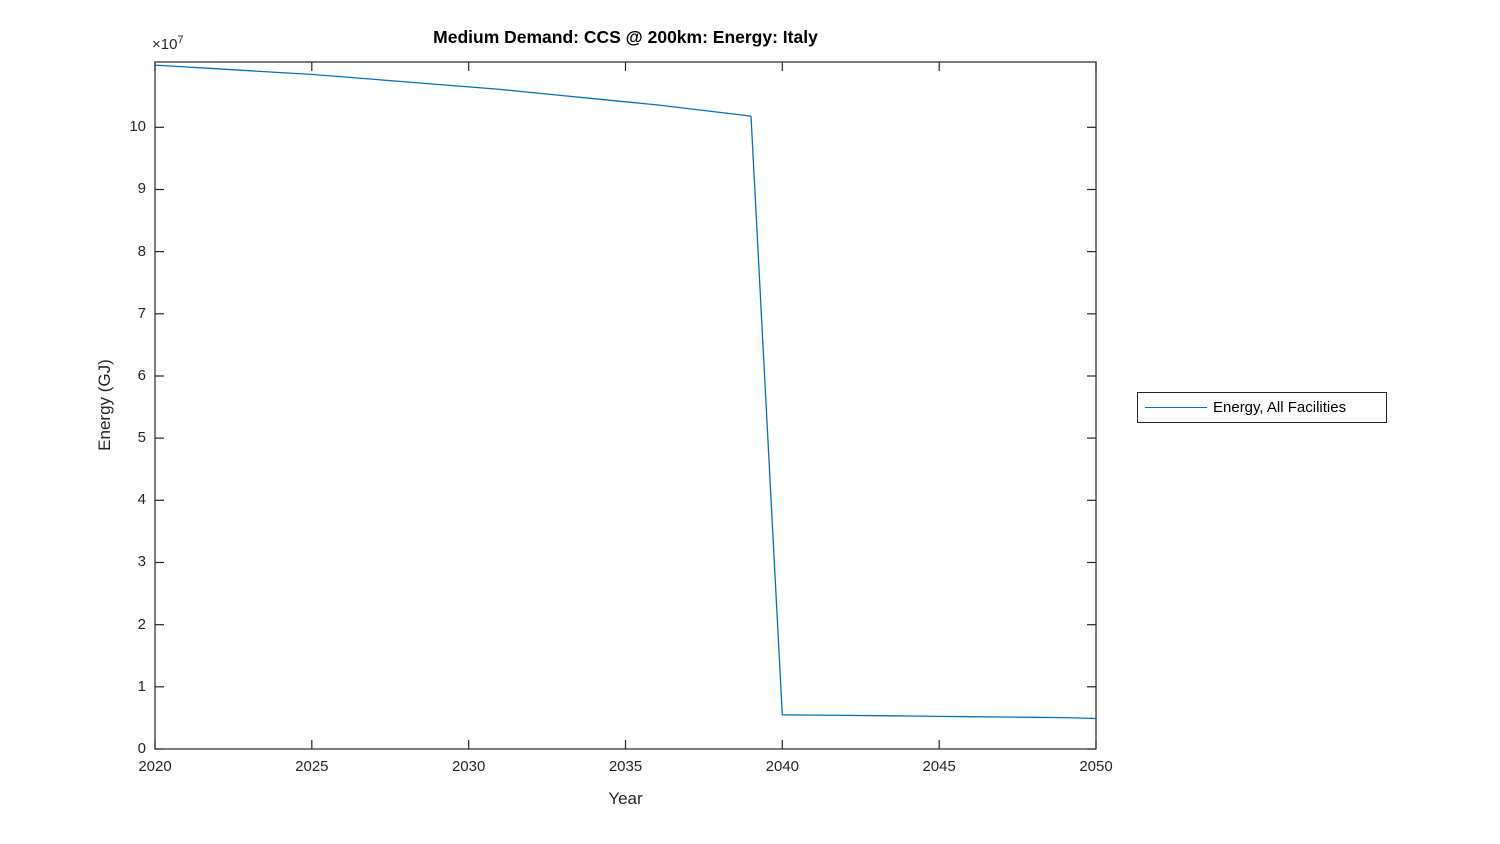 This screenshot has height=844, width=1500. What do you see at coordinates (141, 438) in the screenshot?
I see `y-tick-label: 5` at bounding box center [141, 438].